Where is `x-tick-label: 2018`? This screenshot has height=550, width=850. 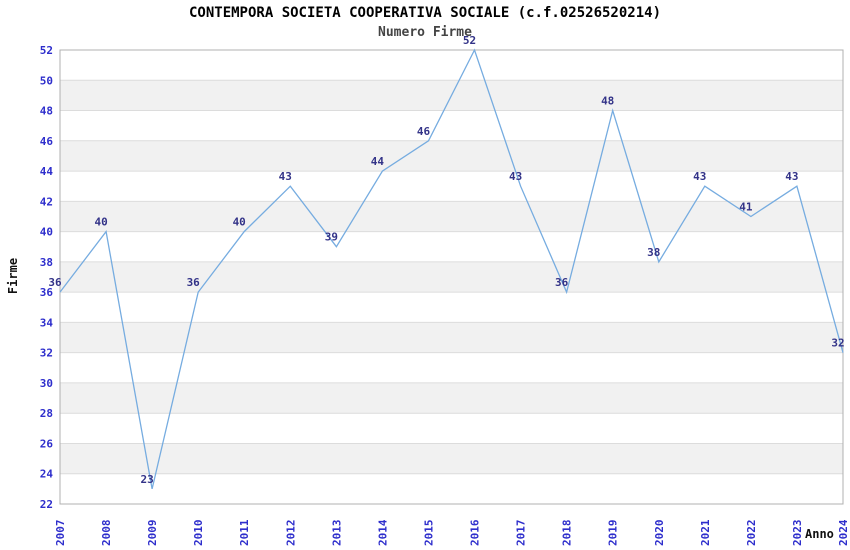
x-tick-label: 2018 is located at coordinates (567, 533).